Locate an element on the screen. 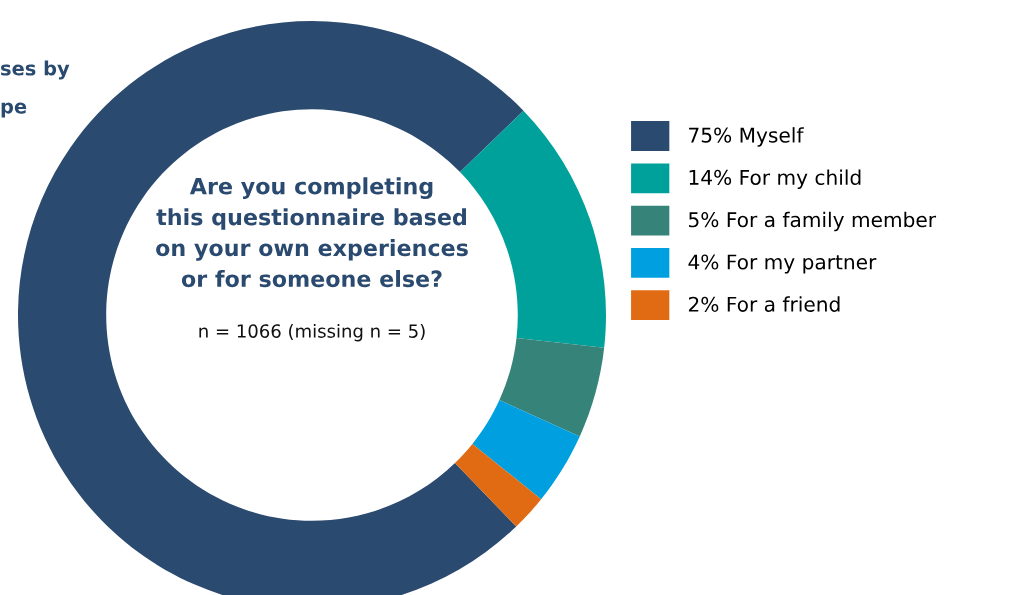  text: n = 1066 (missing n = 5) is located at coordinates (312, 332).